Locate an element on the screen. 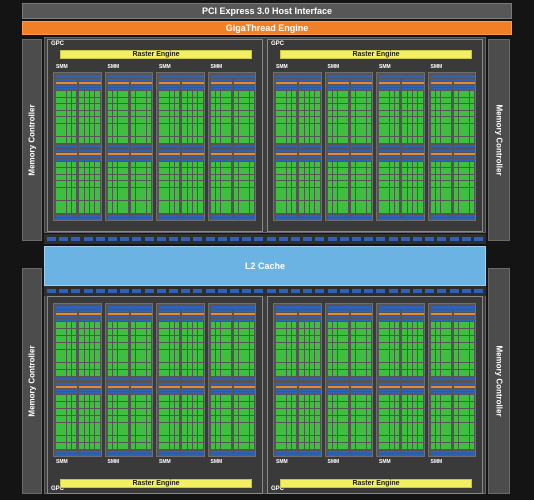 This screenshot has height=500, width=534. instruction-buffer is located at coordinates (67, 150).